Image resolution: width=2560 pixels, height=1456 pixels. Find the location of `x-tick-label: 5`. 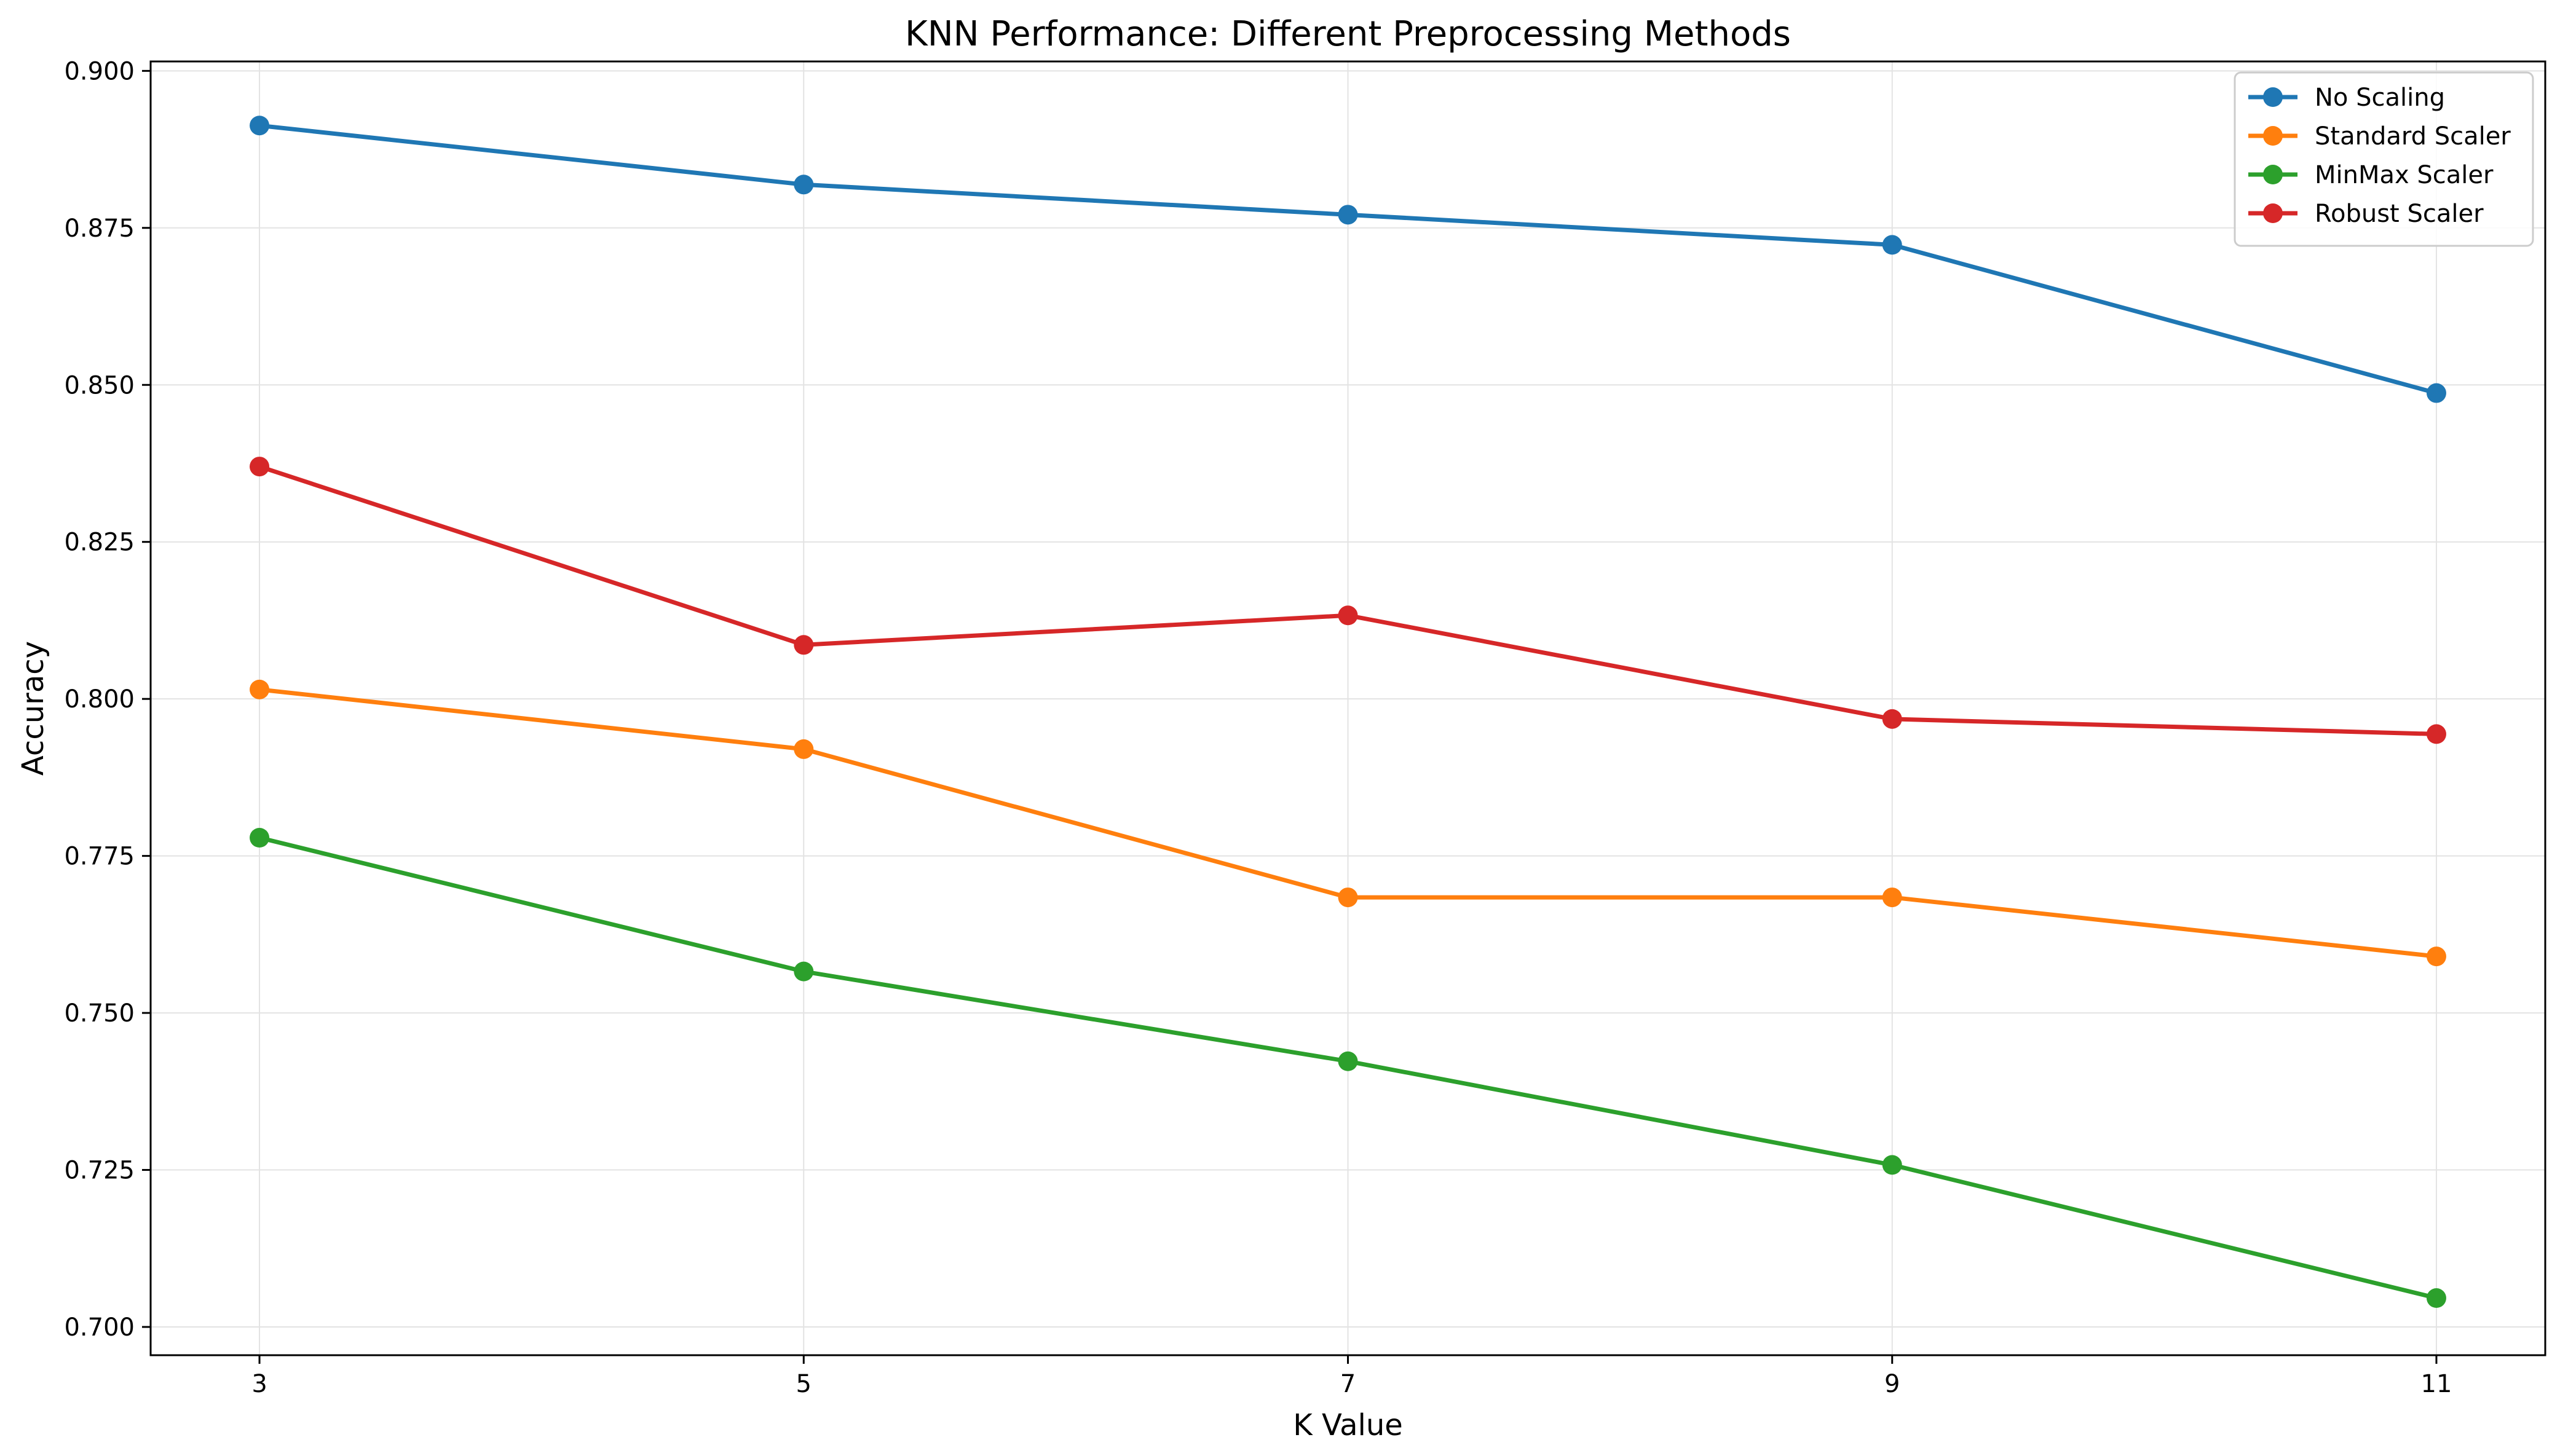

x-tick-label: 5 is located at coordinates (804, 1384).